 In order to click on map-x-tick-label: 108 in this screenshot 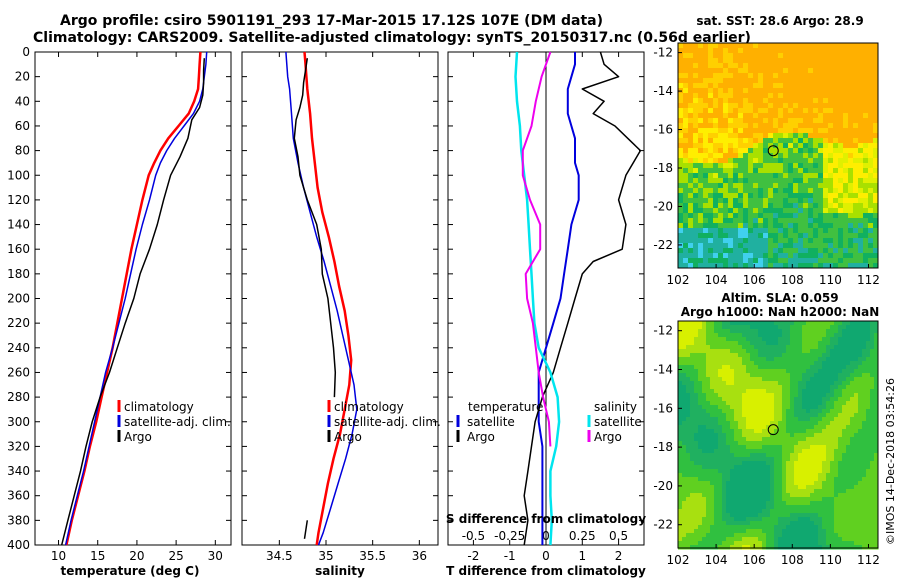, I will do `click(792, 560)`.